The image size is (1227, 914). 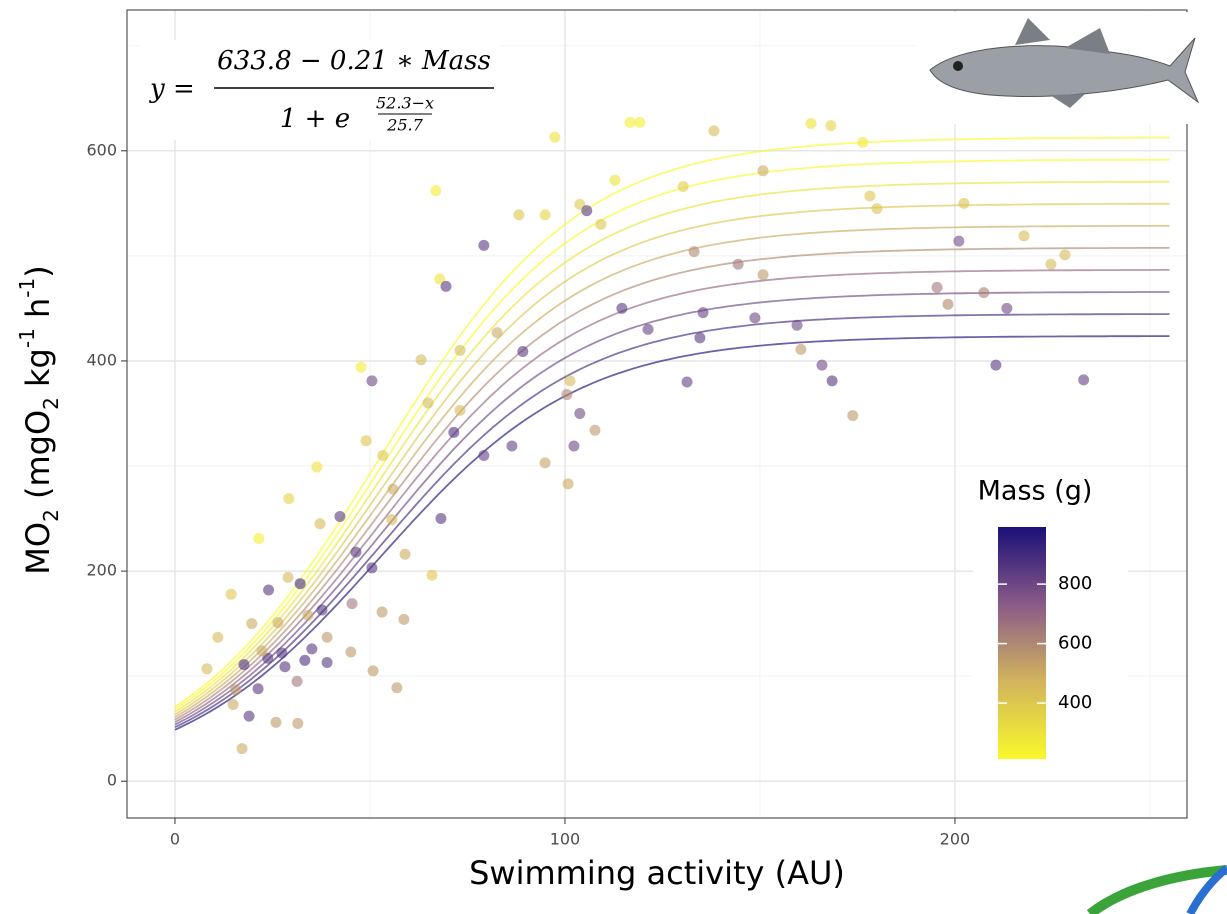 What do you see at coordinates (172, 89) in the screenshot?
I see `equation-lhs: y =` at bounding box center [172, 89].